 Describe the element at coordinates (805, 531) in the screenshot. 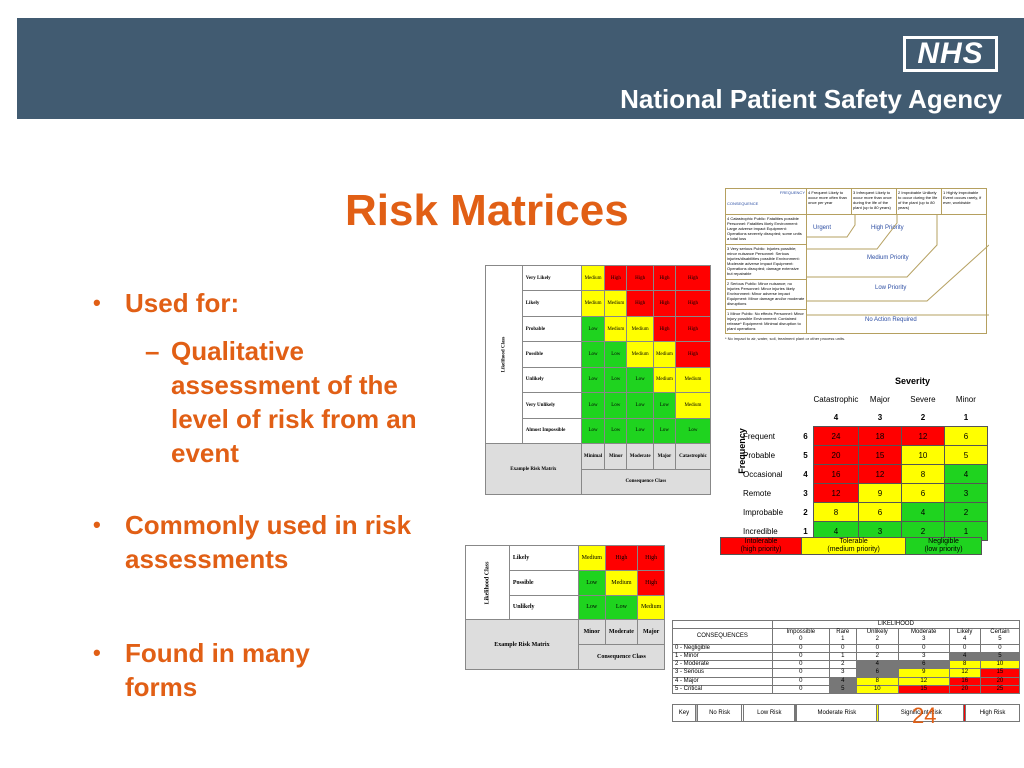

I see `frequency-row-number: 1` at that location.